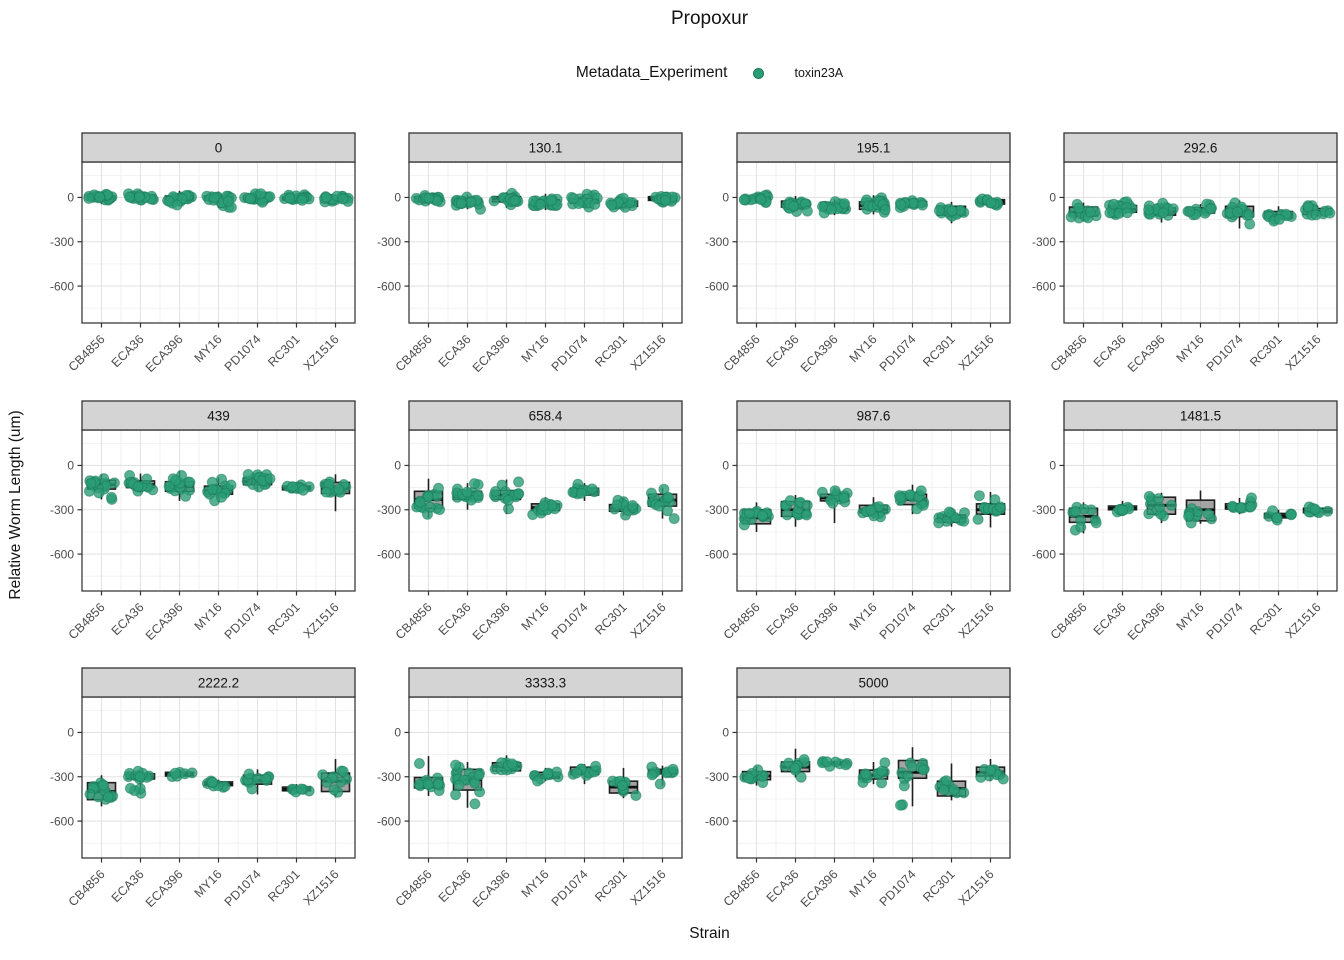 The image size is (1344, 960). What do you see at coordinates (819, 73) in the screenshot?
I see `legend-item-label: toxin23A` at bounding box center [819, 73].